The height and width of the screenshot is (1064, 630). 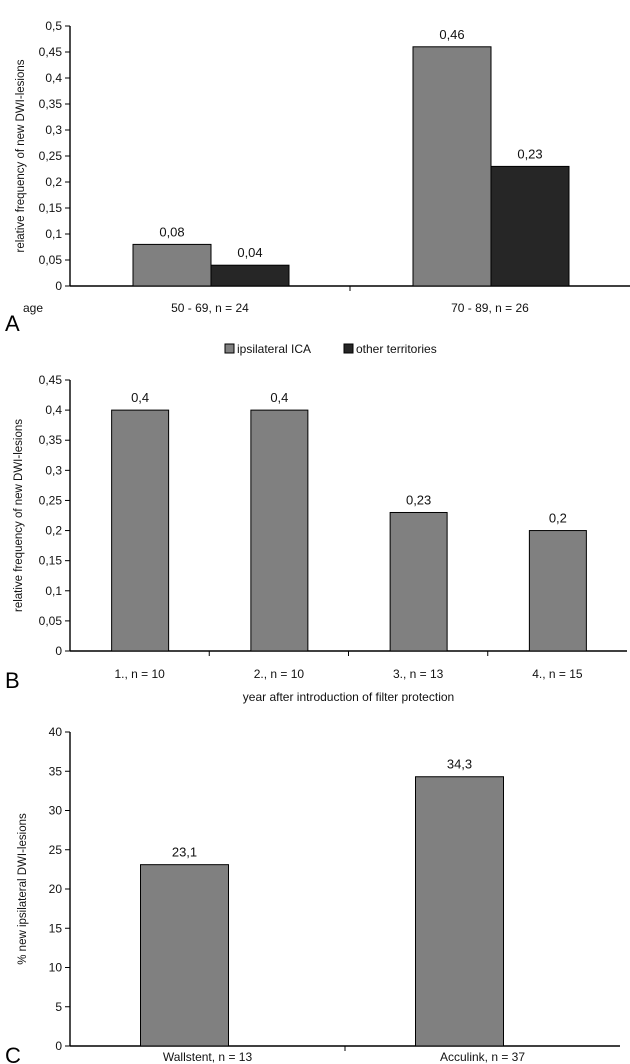 What do you see at coordinates (58, 1007) in the screenshot?
I see `panel-c-y-tick-label: 5` at bounding box center [58, 1007].